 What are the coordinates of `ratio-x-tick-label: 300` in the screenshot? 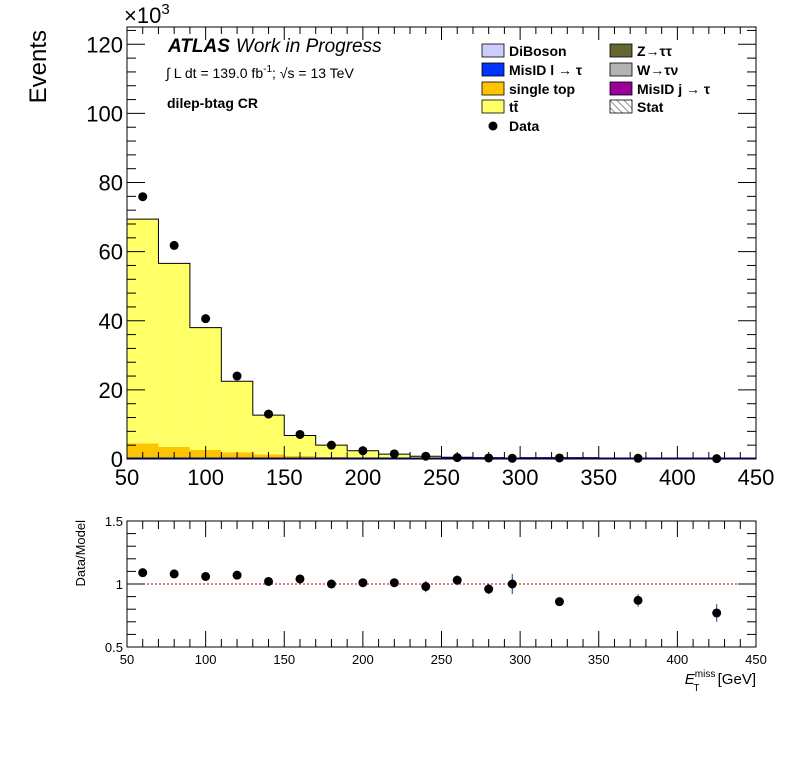 It's located at (520, 659).